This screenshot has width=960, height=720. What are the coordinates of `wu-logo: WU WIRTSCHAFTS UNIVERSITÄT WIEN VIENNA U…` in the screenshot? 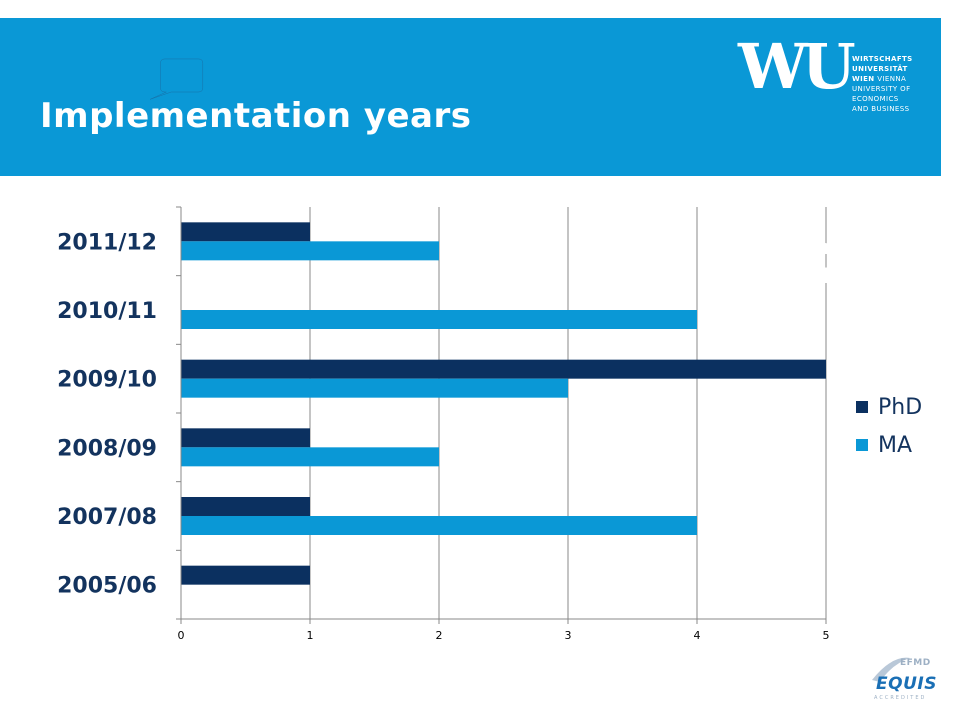 It's located at (838, 89).